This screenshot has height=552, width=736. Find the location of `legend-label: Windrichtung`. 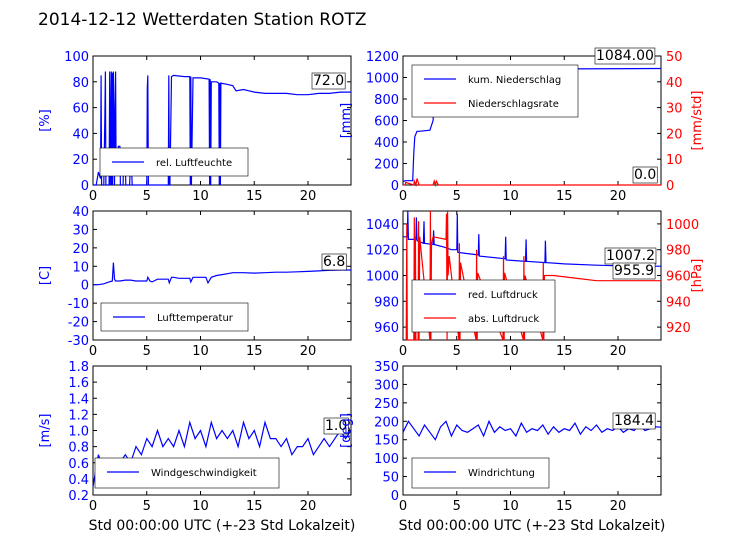

legend-label: Windrichtung is located at coordinates (501, 473).